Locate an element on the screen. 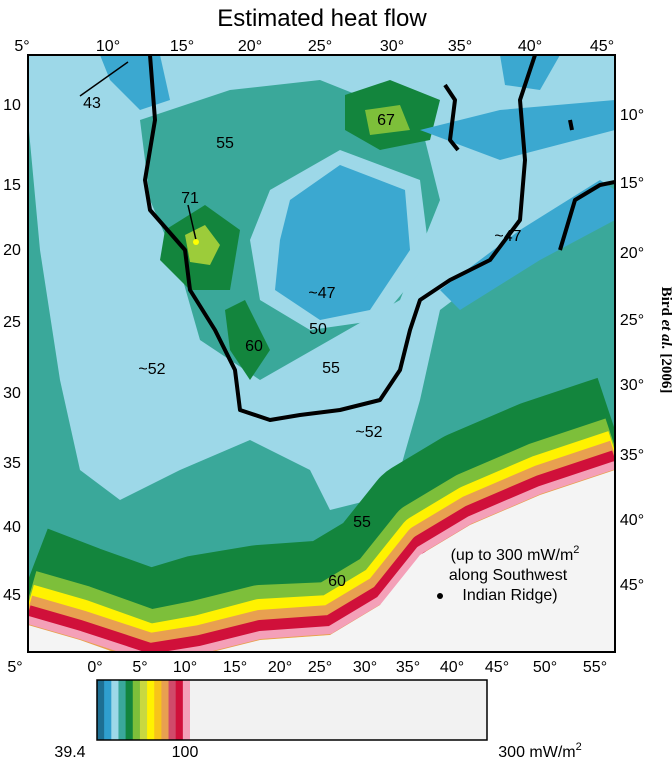  top-label: 45° is located at coordinates (602, 46).